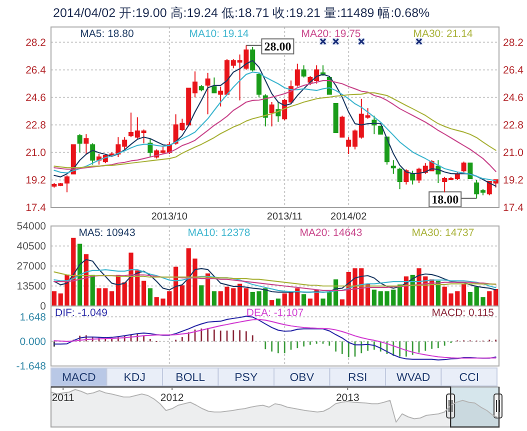  I want to click on text: OBV, so click(302, 378).